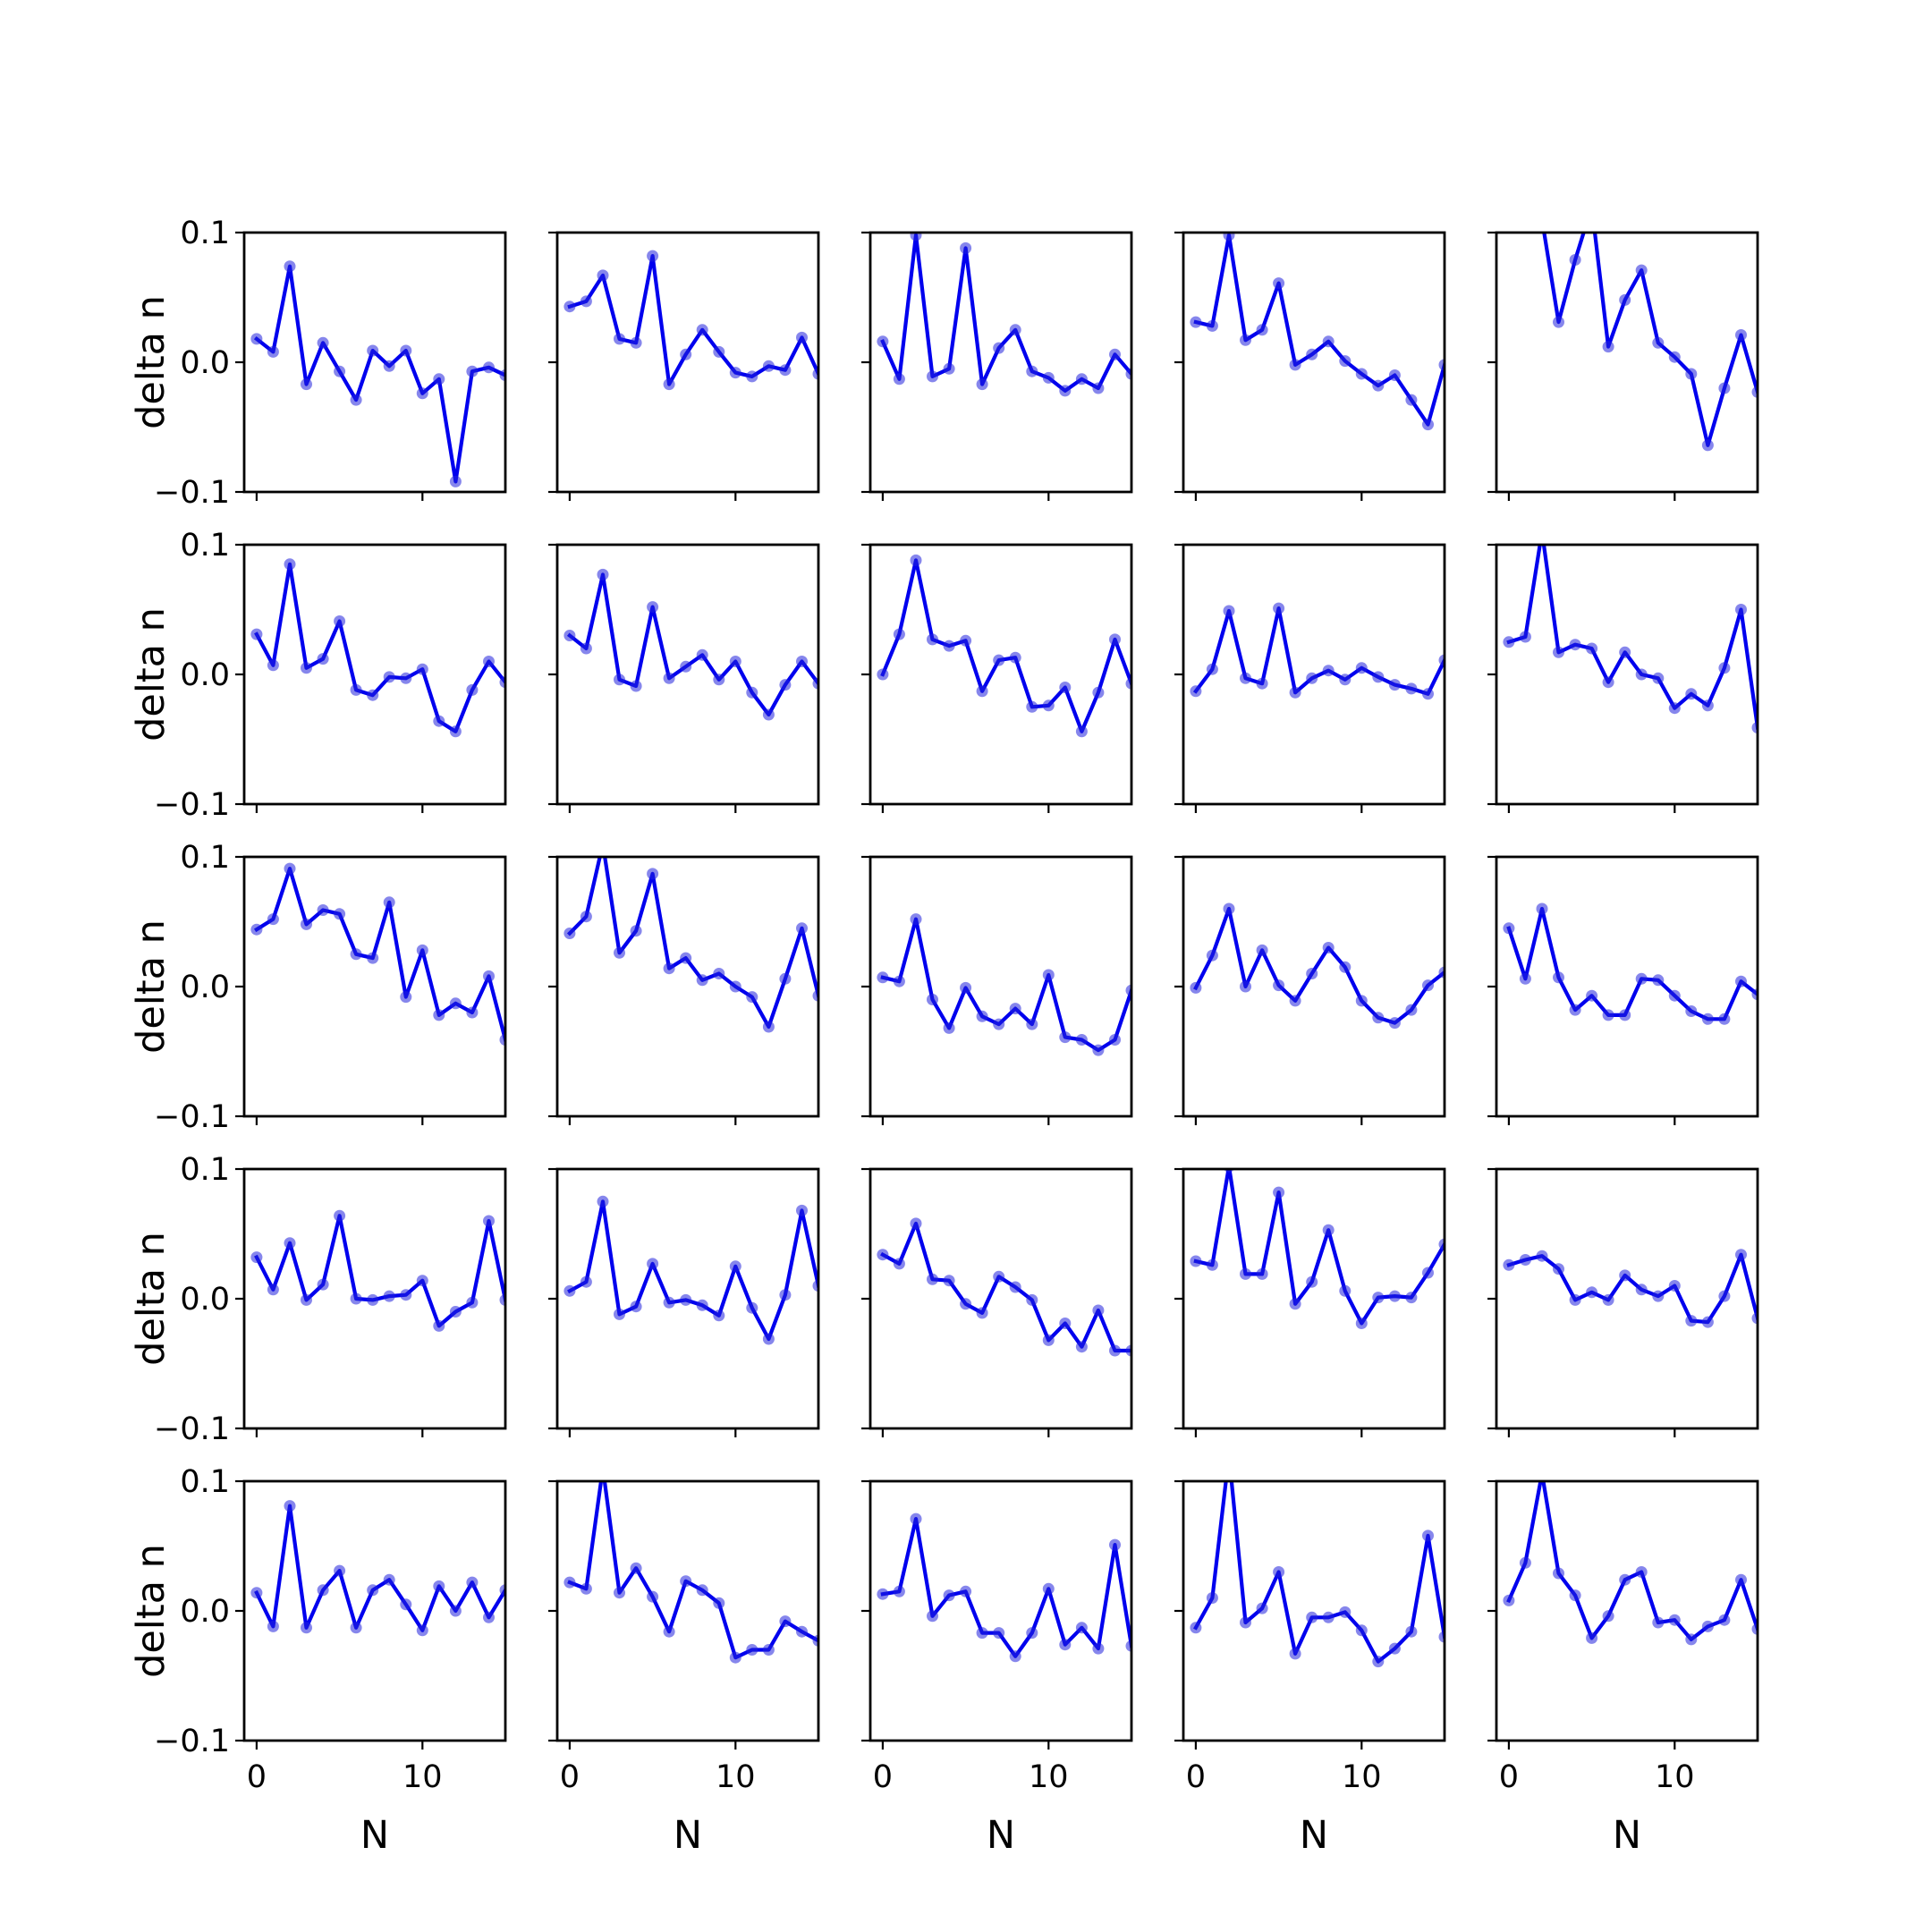 Image resolution: width=1932 pixels, height=1932 pixels. Describe the element at coordinates (318, 363) in the screenshot. I see `panel-r1-c1: 0.1 0.0 −0.1 delta n` at that location.